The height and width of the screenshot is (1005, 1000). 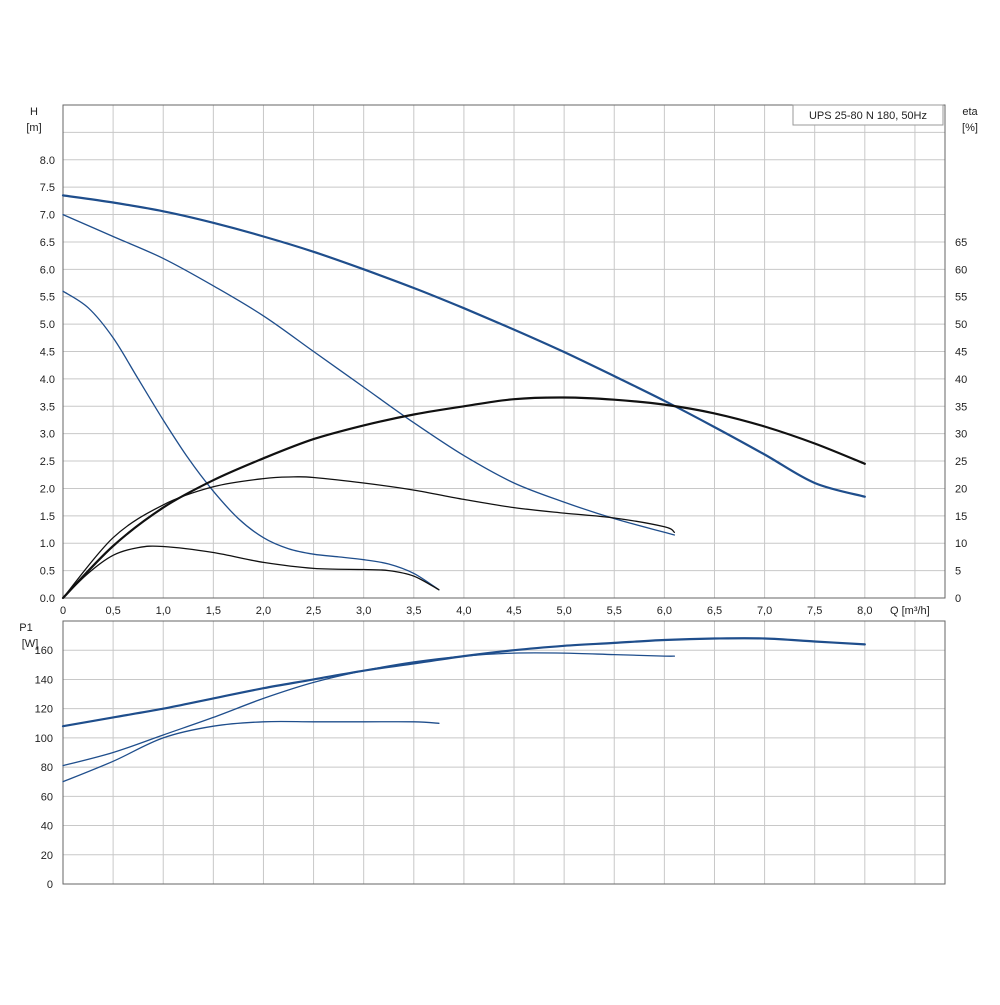 I want to click on eta-axis-unit: [%], so click(x=970, y=128).